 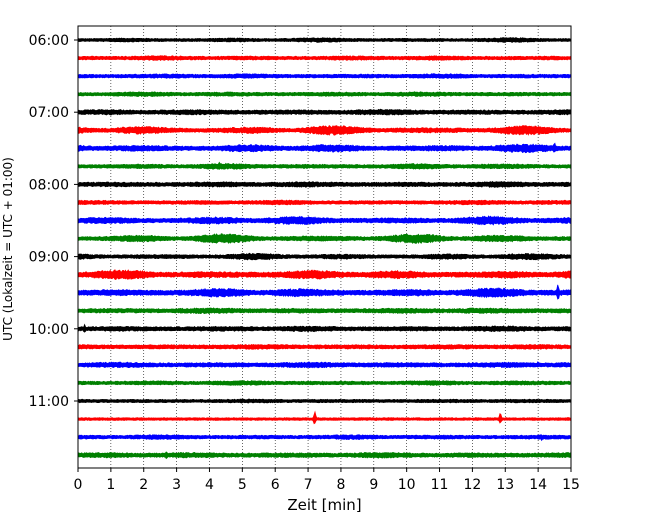 I want to click on x-tick-label: 15, so click(x=571, y=485).